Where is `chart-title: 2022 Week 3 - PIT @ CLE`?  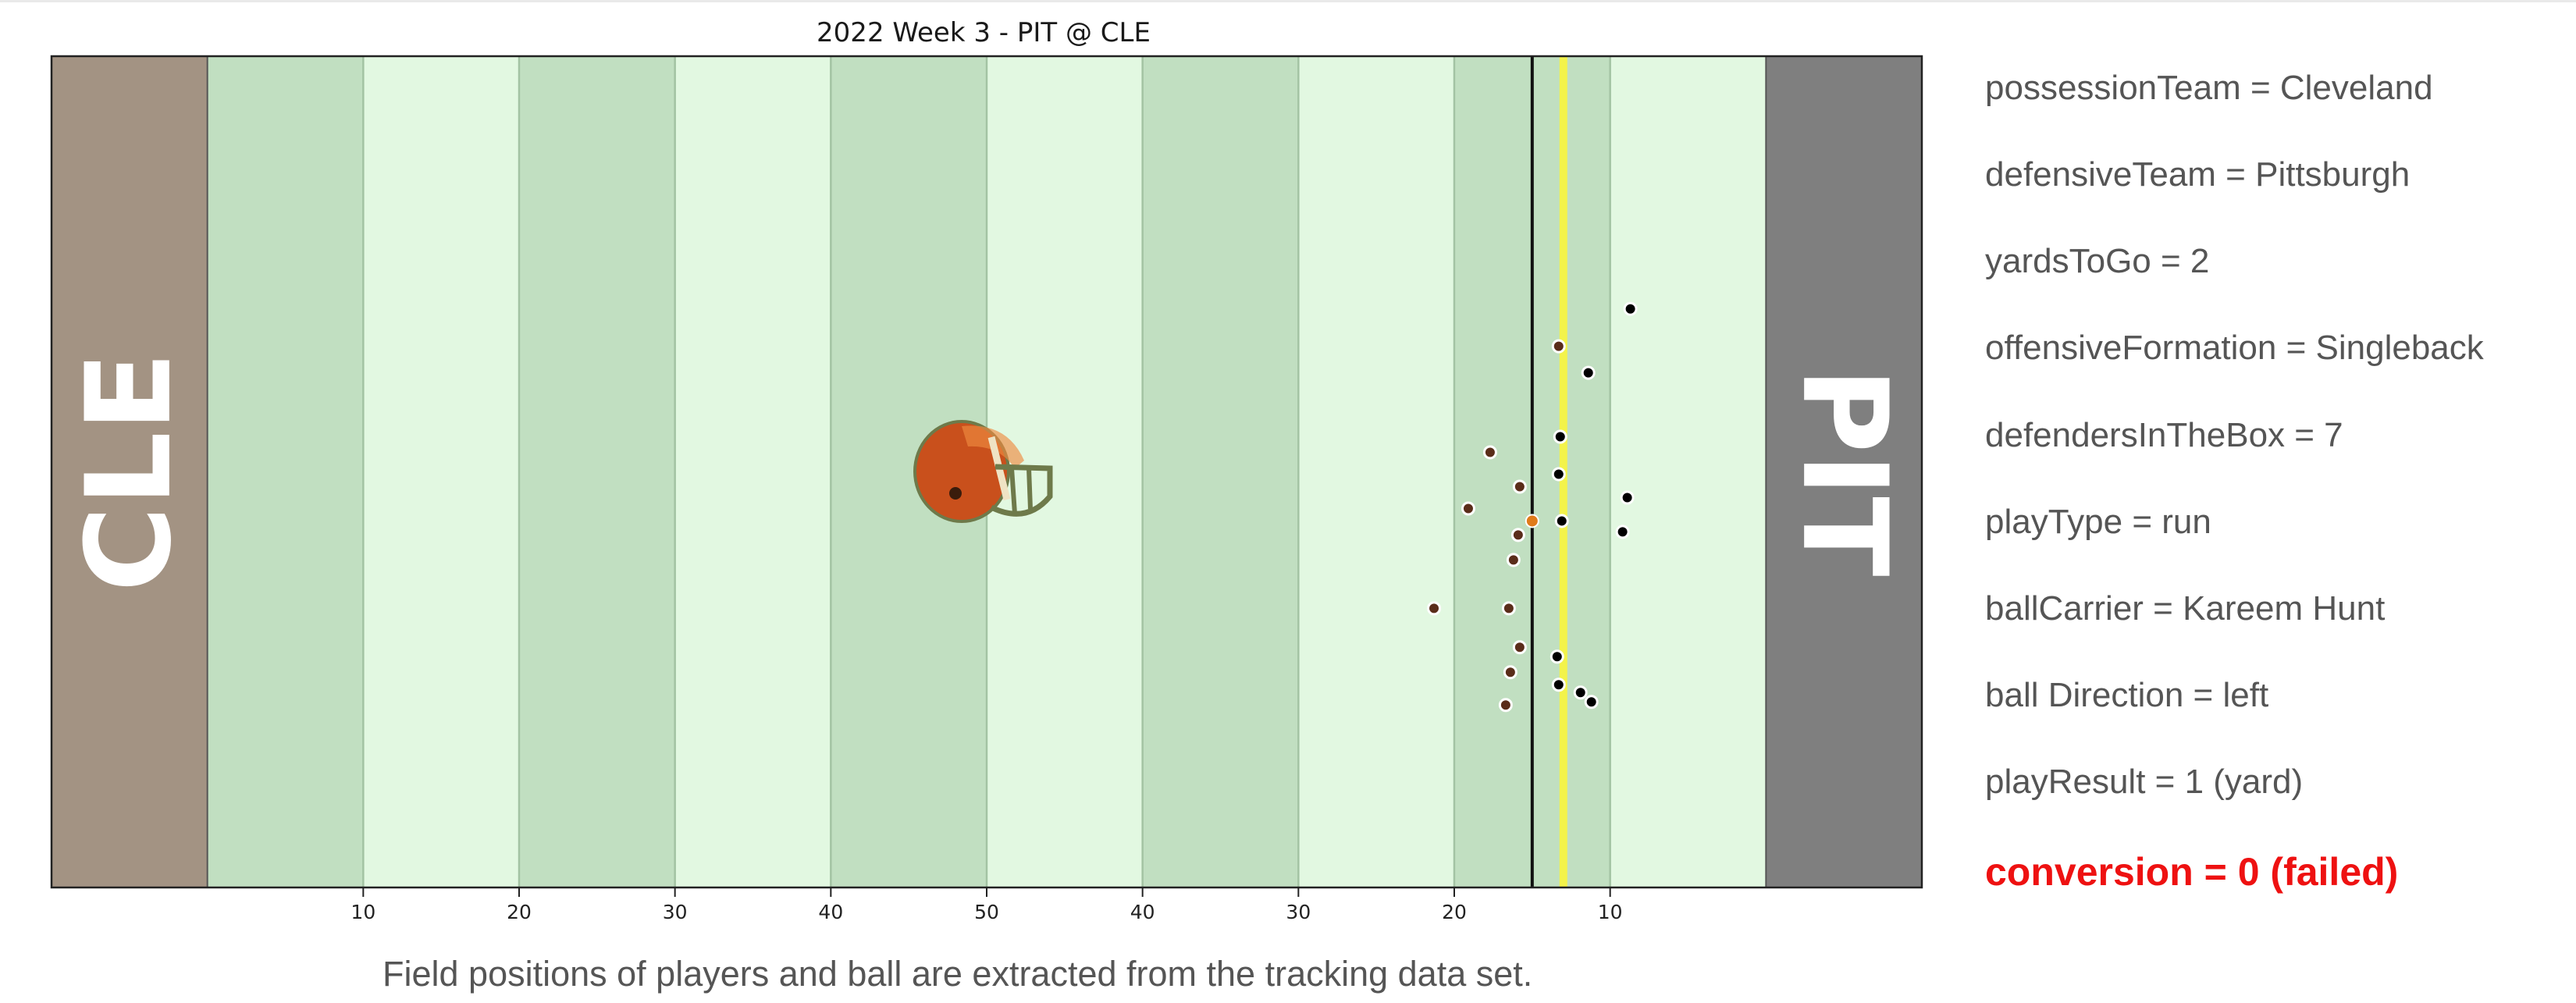 chart-title: 2022 Week 3 - PIT @ CLE is located at coordinates (984, 33).